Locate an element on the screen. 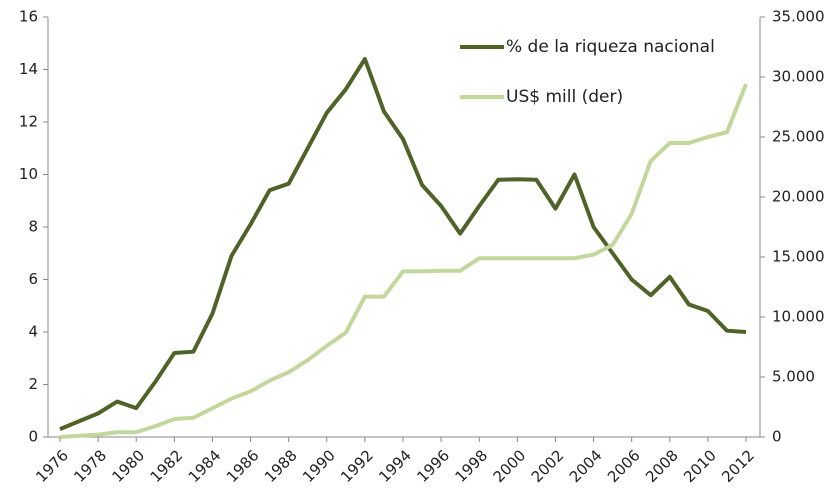  y2-tick-label: 20.000 is located at coordinates (798, 197).